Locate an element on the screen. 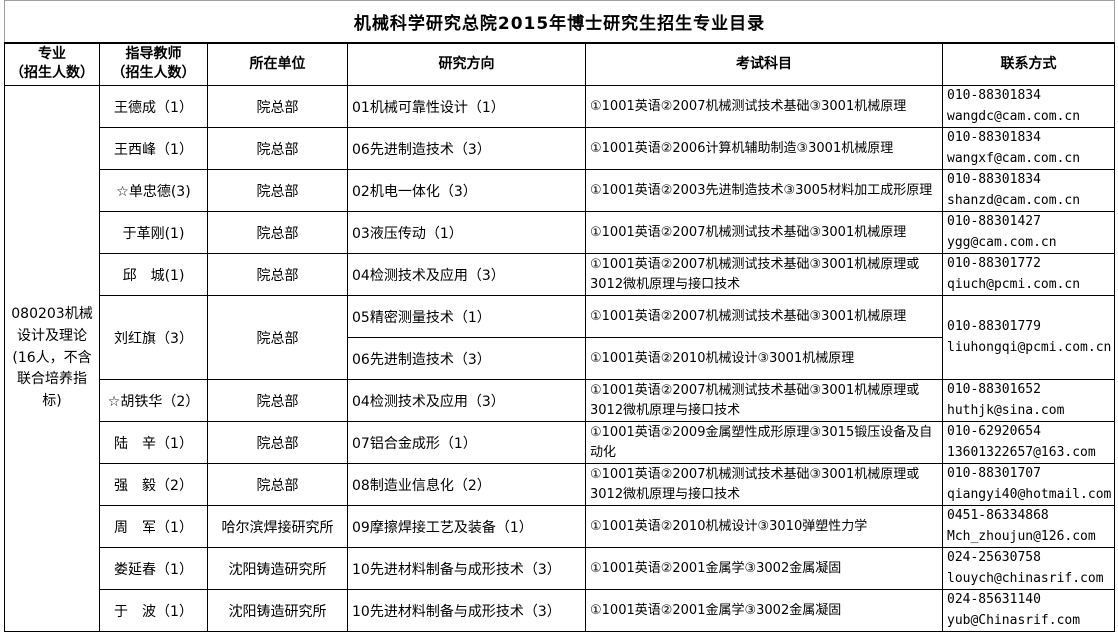 The image size is (1118, 639). direction-cell: 01机械可靠性设计（1） is located at coordinates (466, 106).